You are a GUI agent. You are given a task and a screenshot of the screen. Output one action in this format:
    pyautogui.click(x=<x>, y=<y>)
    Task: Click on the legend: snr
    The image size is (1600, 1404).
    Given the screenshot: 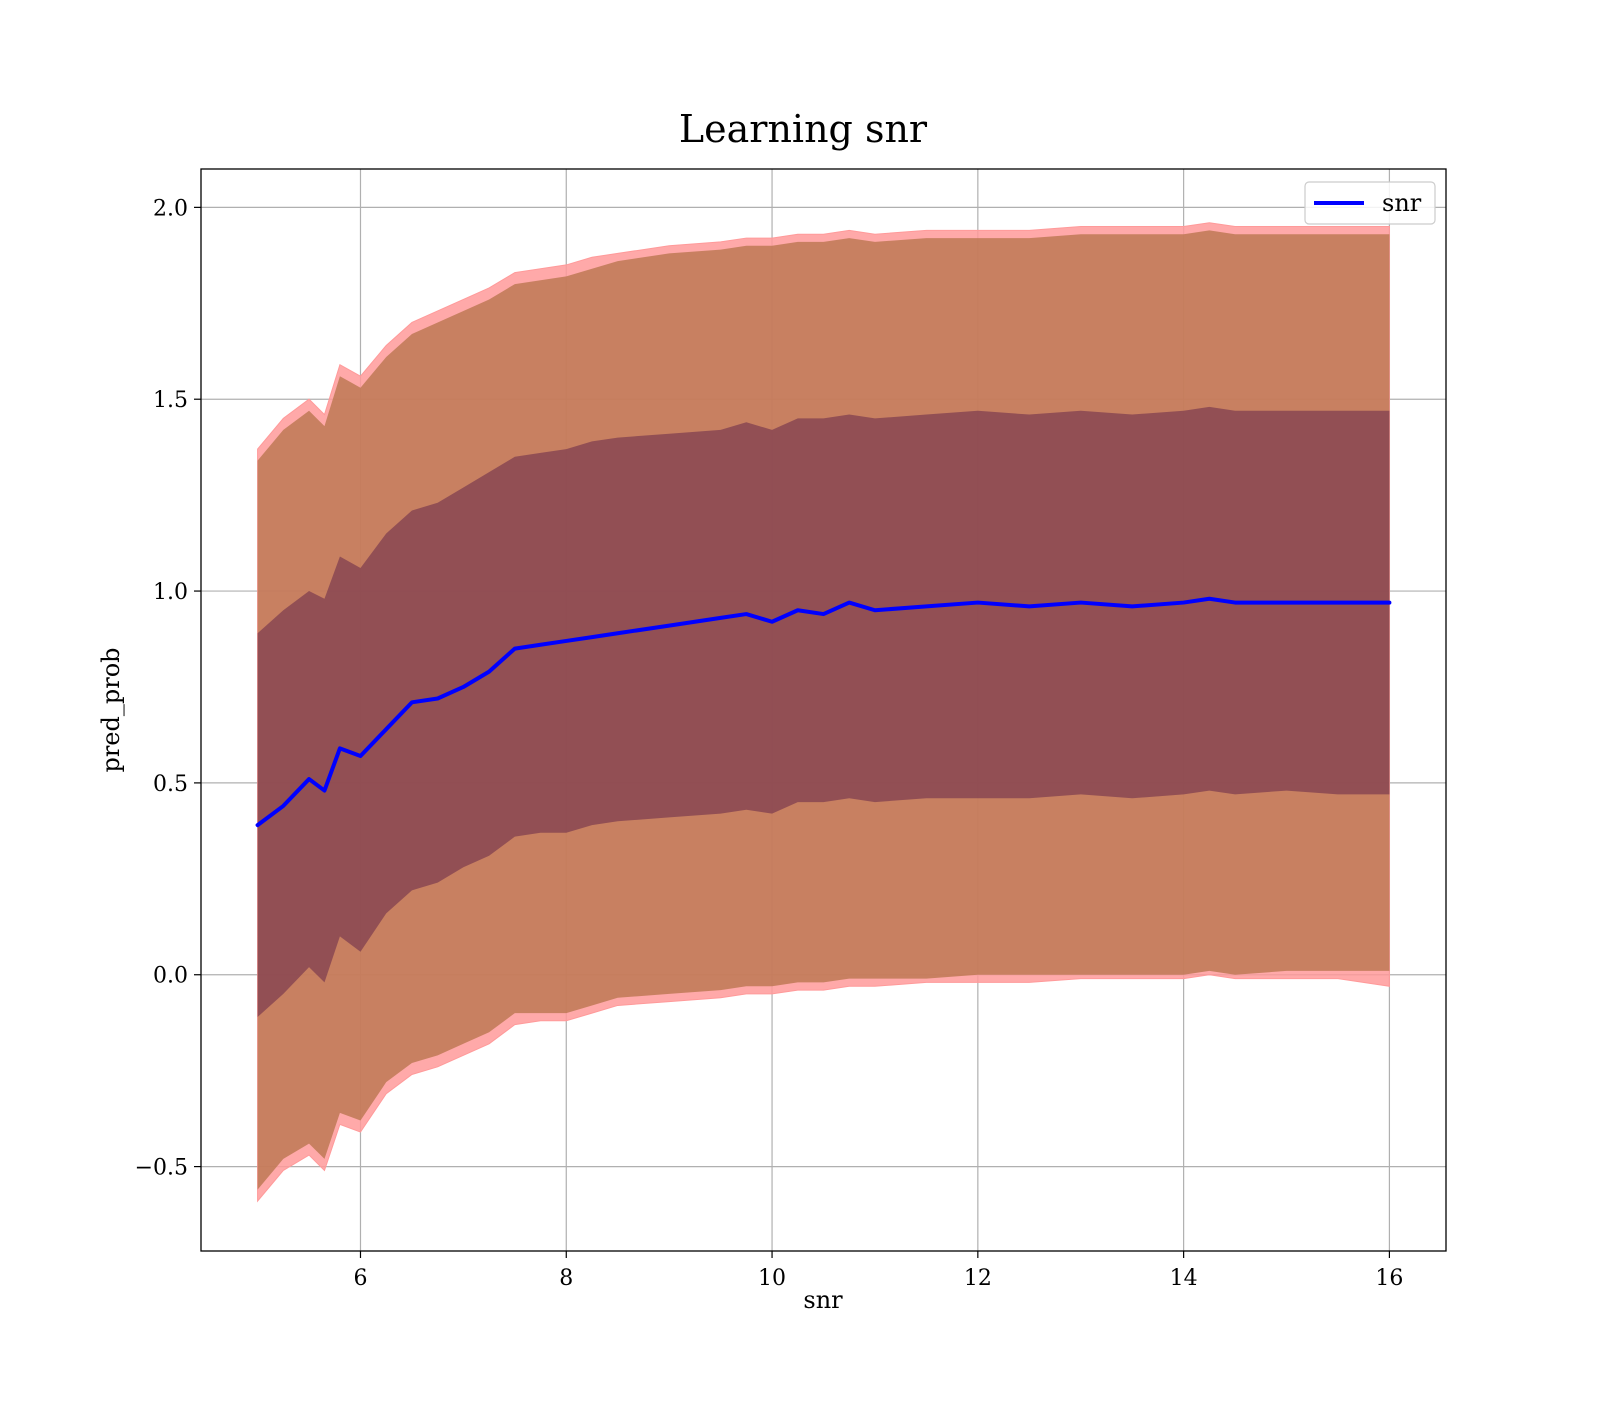 What is the action you would take?
    pyautogui.click(x=1370, y=203)
    